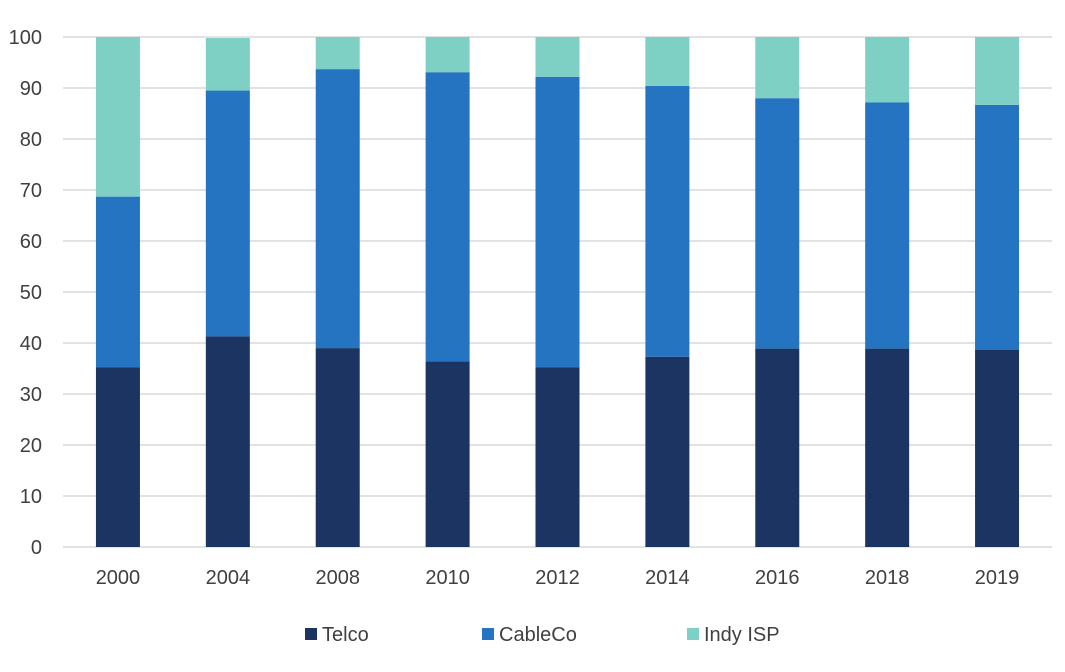 This screenshot has height=672, width=1065. I want to click on x-tick-label: 2012, so click(557, 578).